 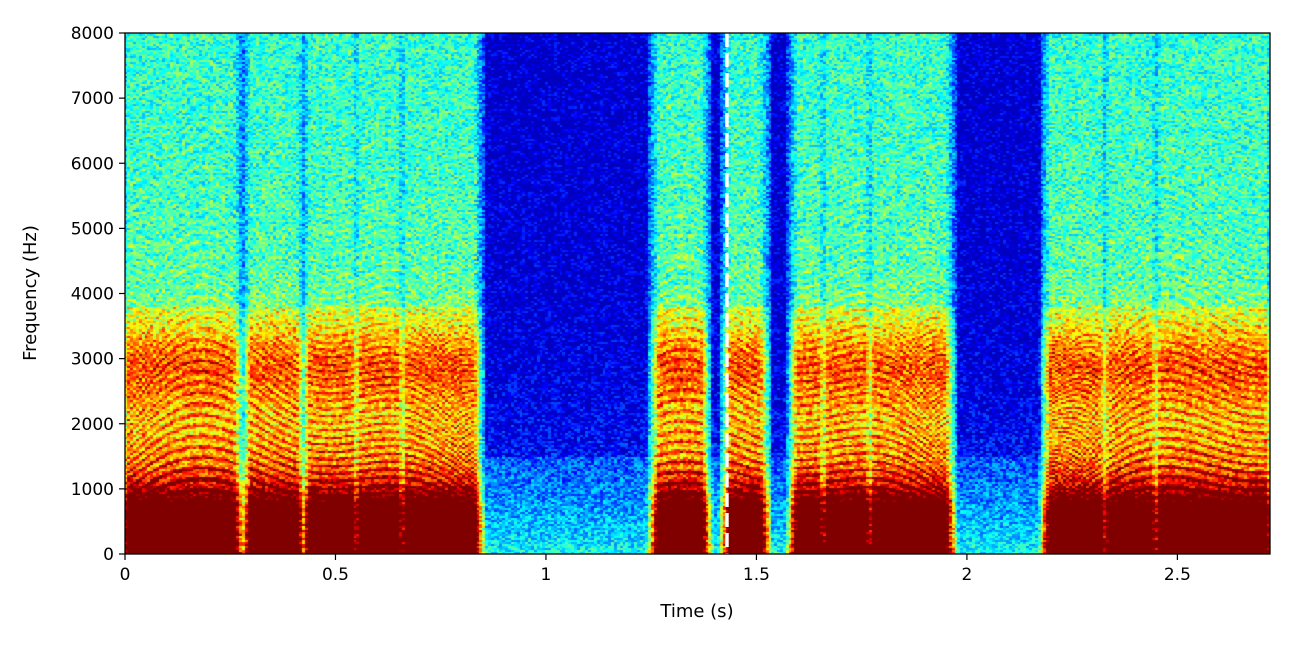 What do you see at coordinates (966, 575) in the screenshot?
I see `x-tick-label: 2` at bounding box center [966, 575].